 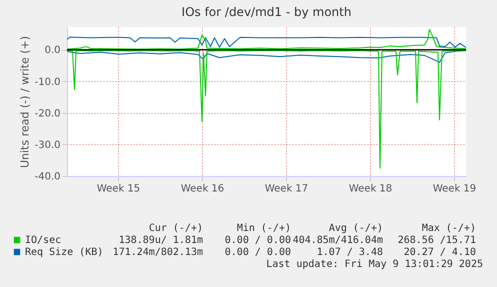 What do you see at coordinates (449, 228) in the screenshot?
I see `text: Max (-/+)` at bounding box center [449, 228].